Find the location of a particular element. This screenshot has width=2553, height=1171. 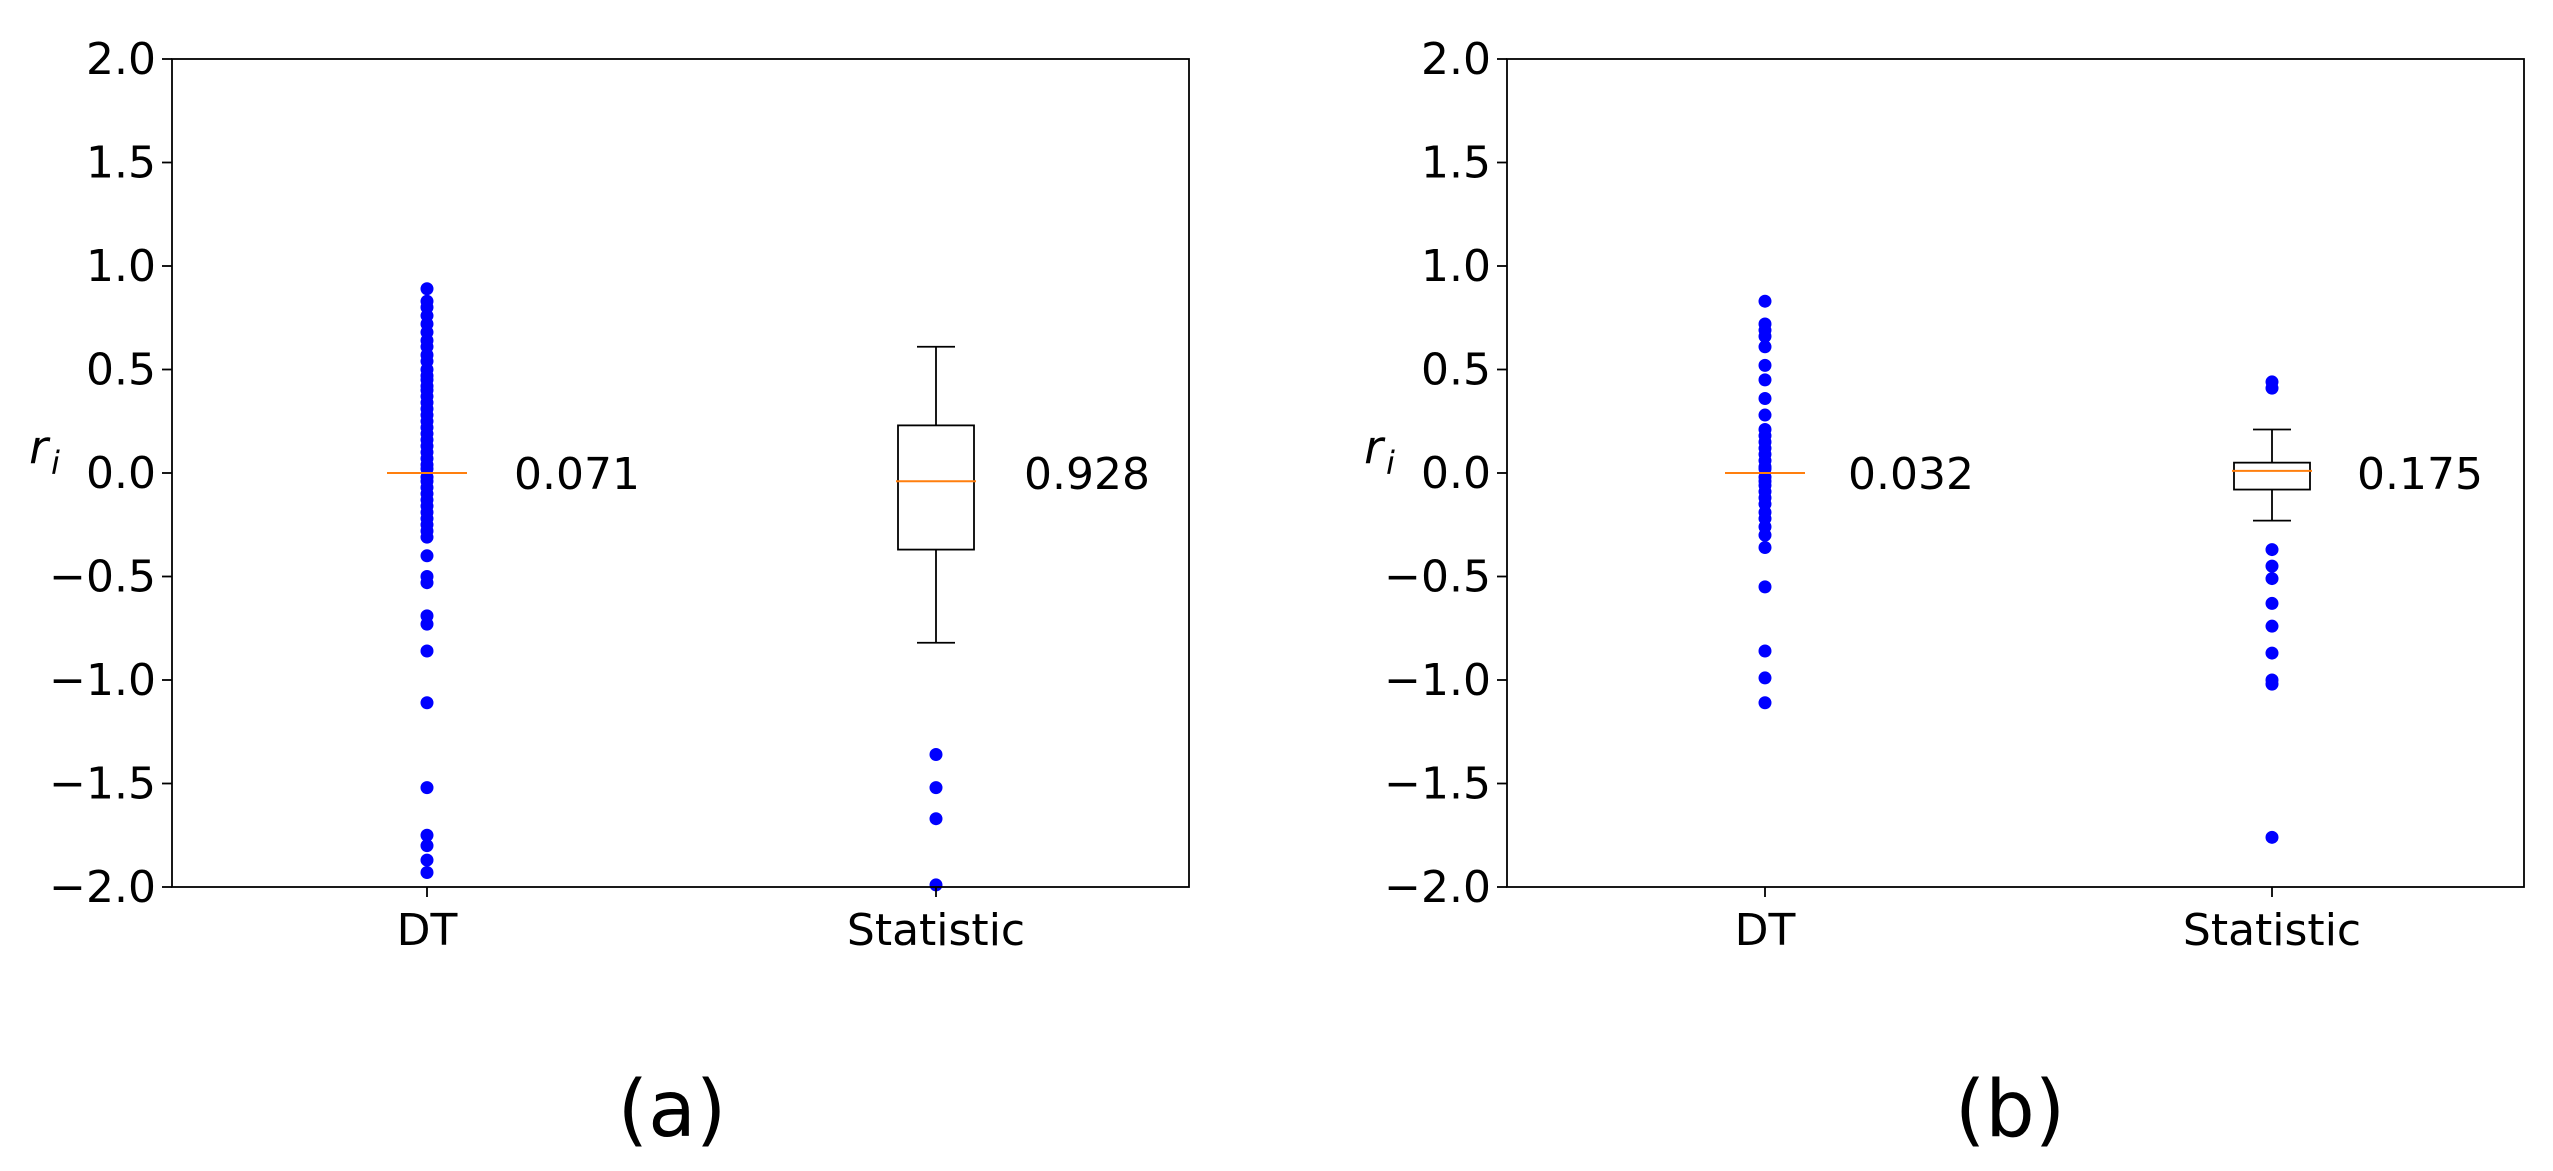

statistic-annotation: 0.175 is located at coordinates (2420, 474).